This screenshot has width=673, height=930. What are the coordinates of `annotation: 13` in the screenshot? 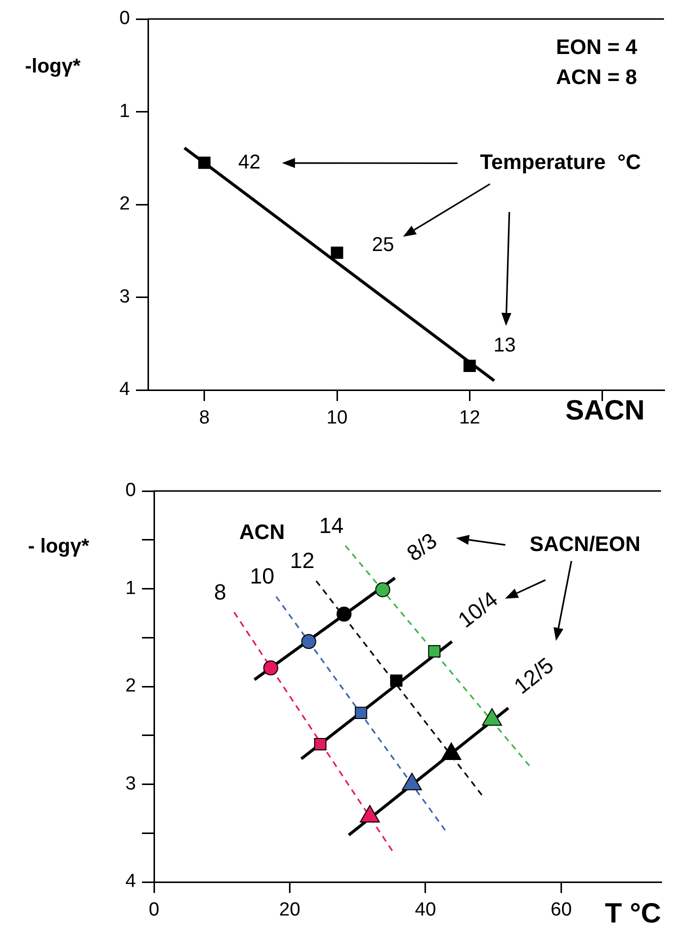 It's located at (505, 345).